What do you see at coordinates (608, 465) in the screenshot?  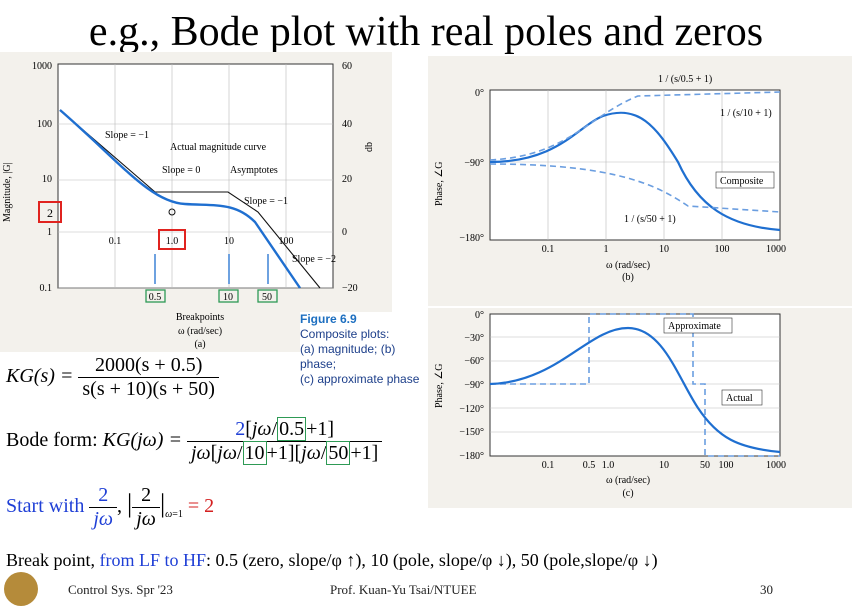 I see `phase-c-x-1-0: 1.0` at bounding box center [608, 465].